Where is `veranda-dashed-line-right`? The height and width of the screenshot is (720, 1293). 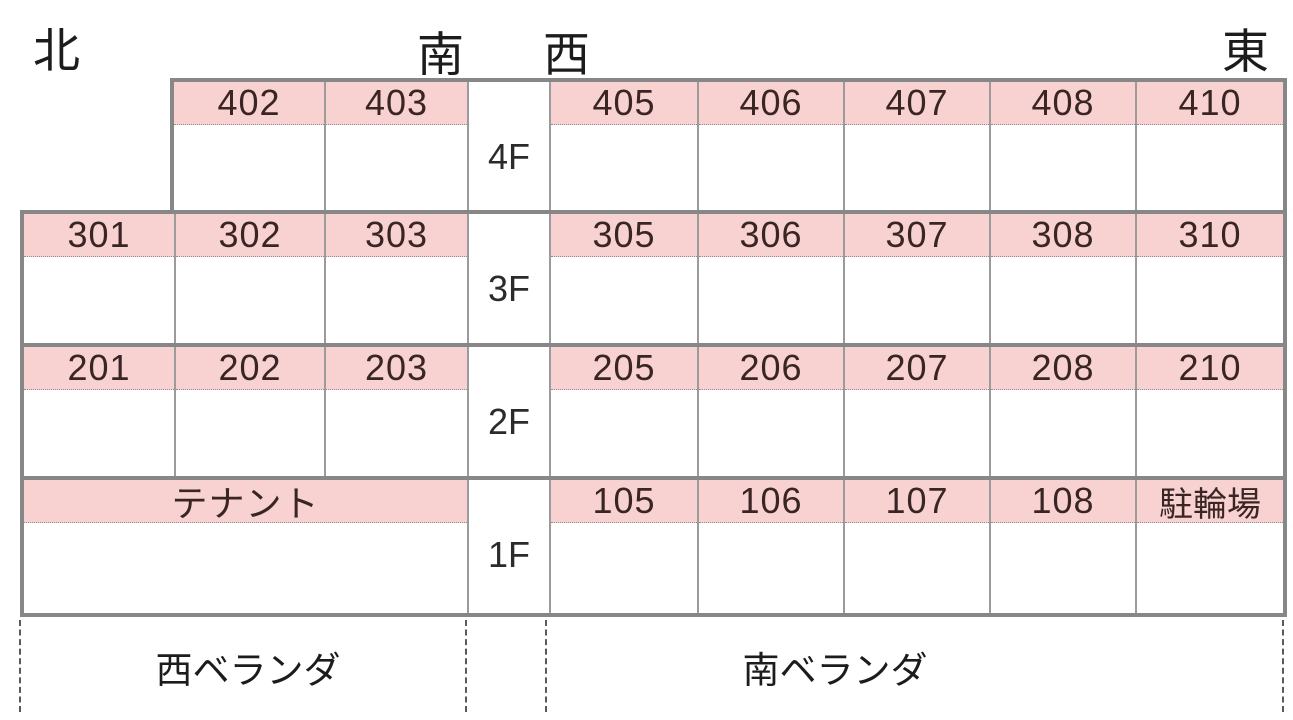
veranda-dashed-line-right is located at coordinates (1283, 666).